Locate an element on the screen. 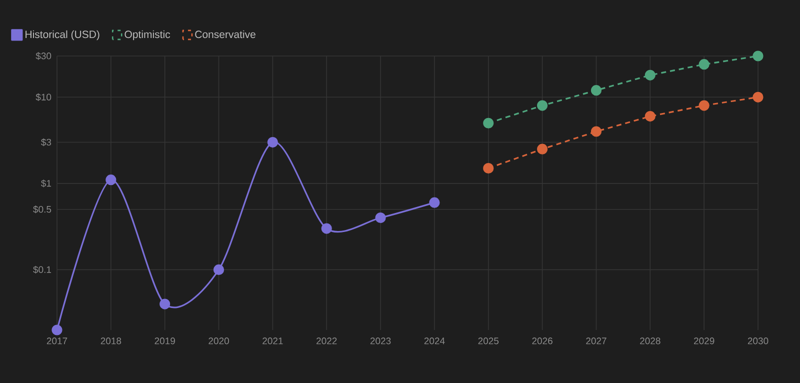 The width and height of the screenshot is (800, 383). x-tick-label: 2023 is located at coordinates (380, 341).